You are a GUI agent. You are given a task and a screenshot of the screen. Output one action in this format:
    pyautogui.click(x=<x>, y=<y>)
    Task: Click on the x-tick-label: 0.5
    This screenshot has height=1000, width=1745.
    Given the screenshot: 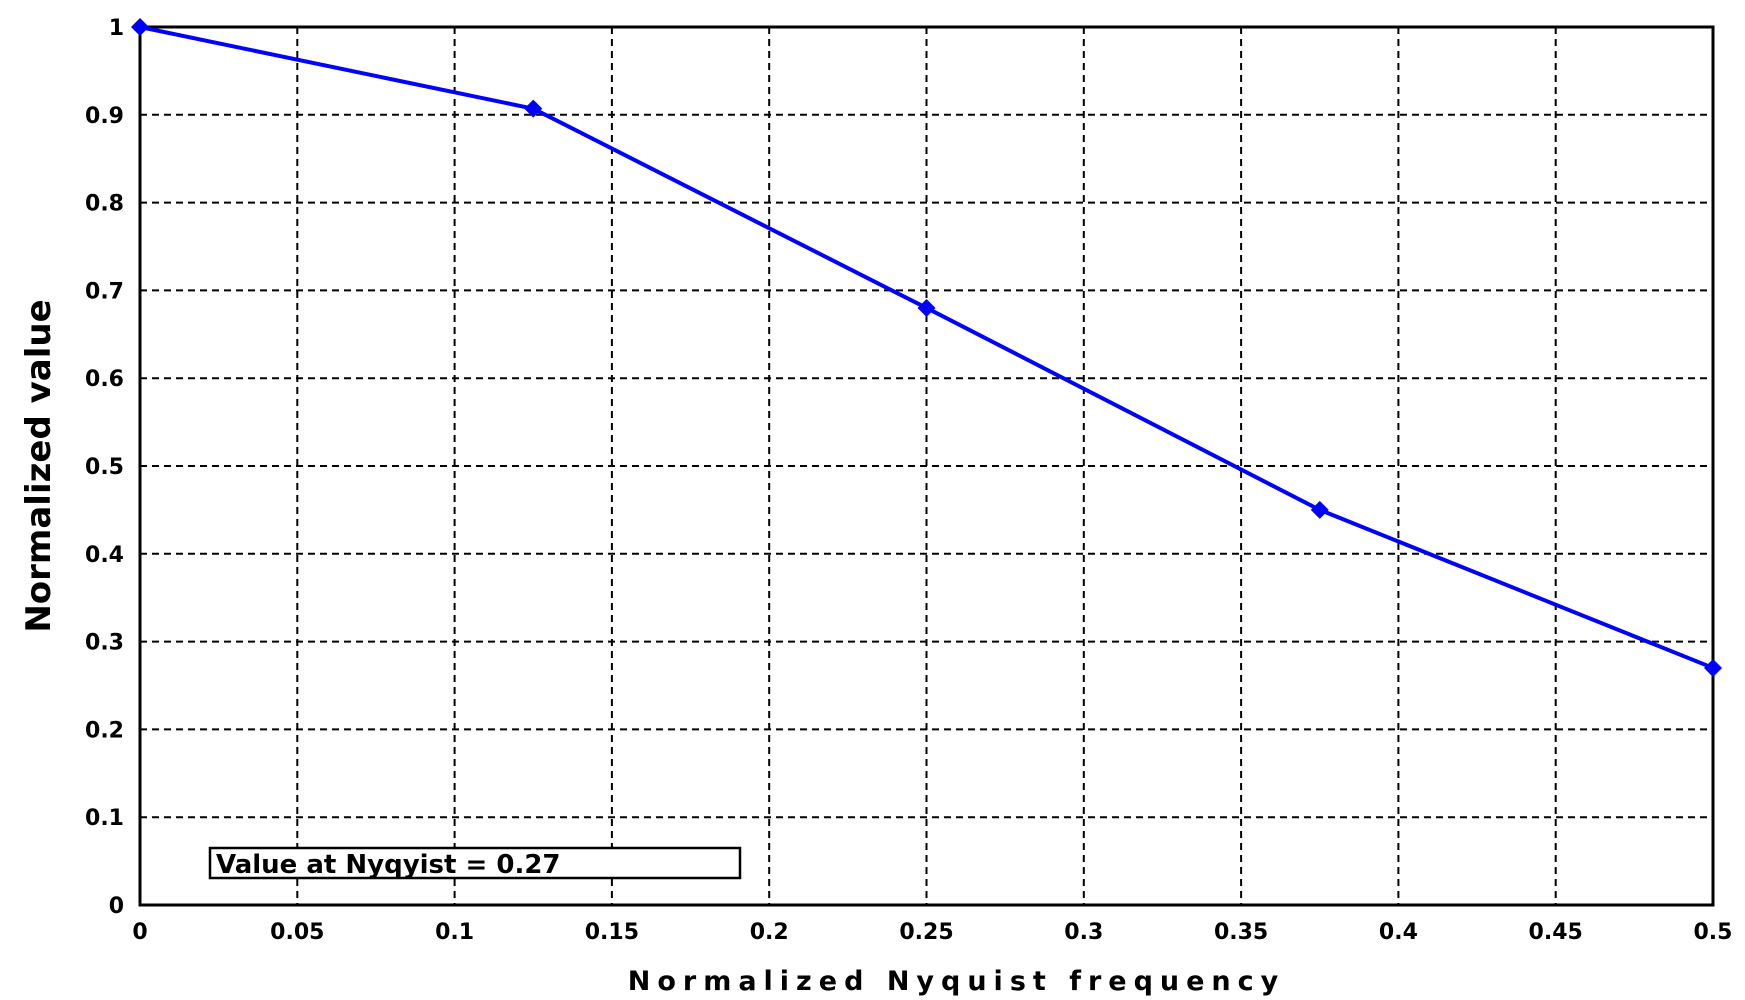 What is the action you would take?
    pyautogui.click(x=1713, y=932)
    